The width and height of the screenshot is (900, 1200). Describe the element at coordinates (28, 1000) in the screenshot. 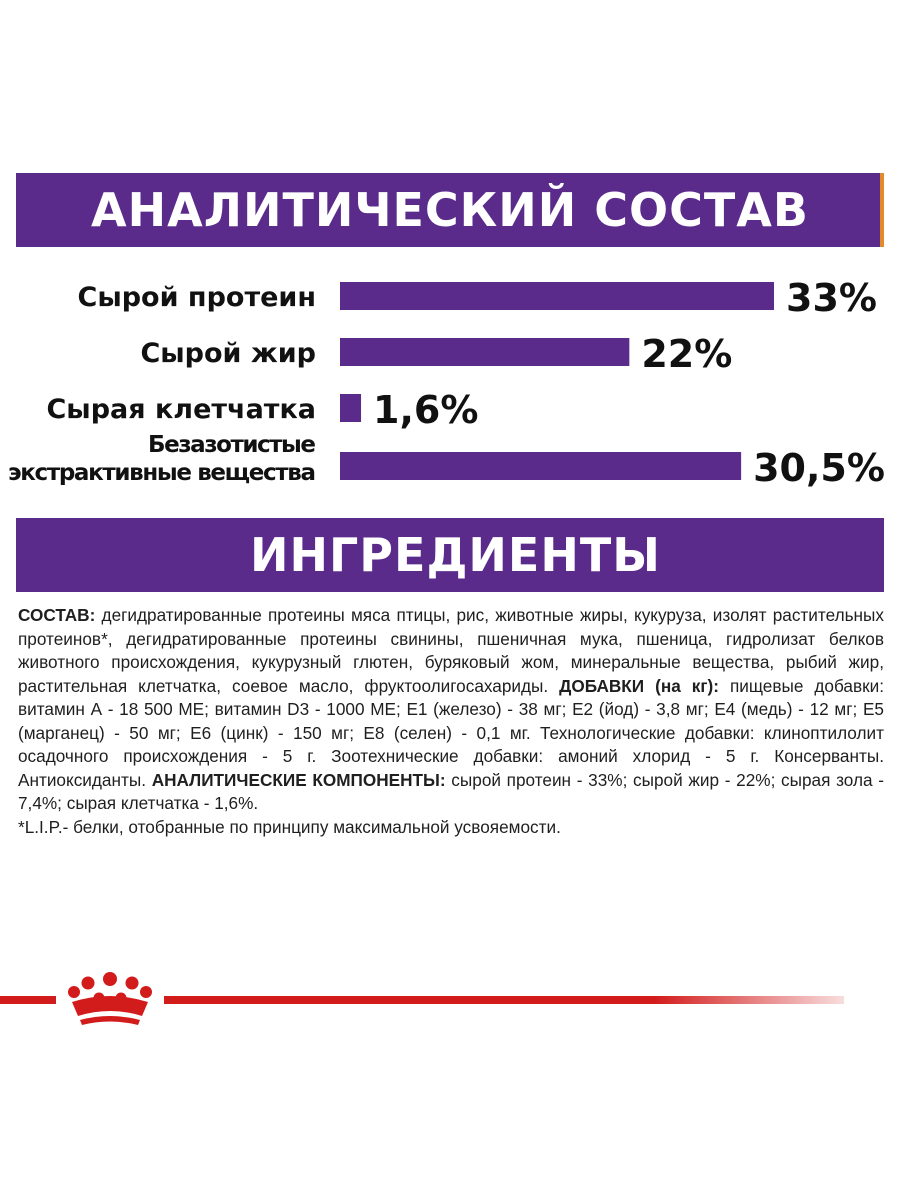

I see `brand-line-left` at that location.